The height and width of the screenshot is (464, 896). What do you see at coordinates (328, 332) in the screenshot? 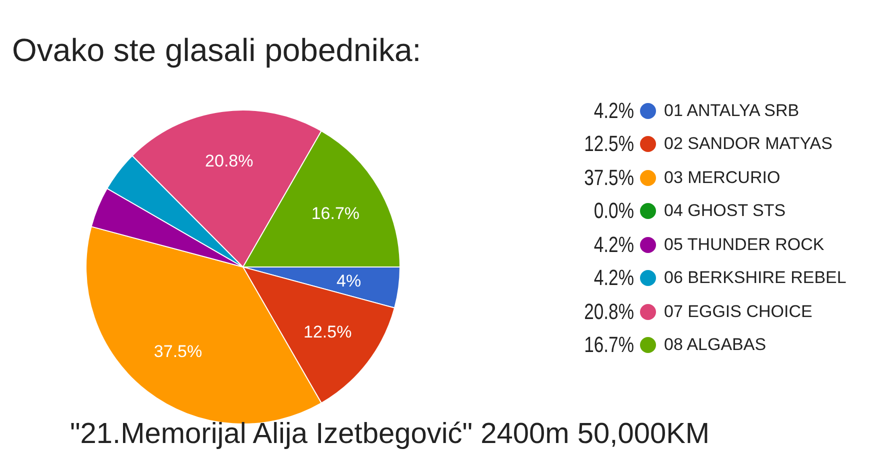
I see `data-label: 12.5%` at bounding box center [328, 332].